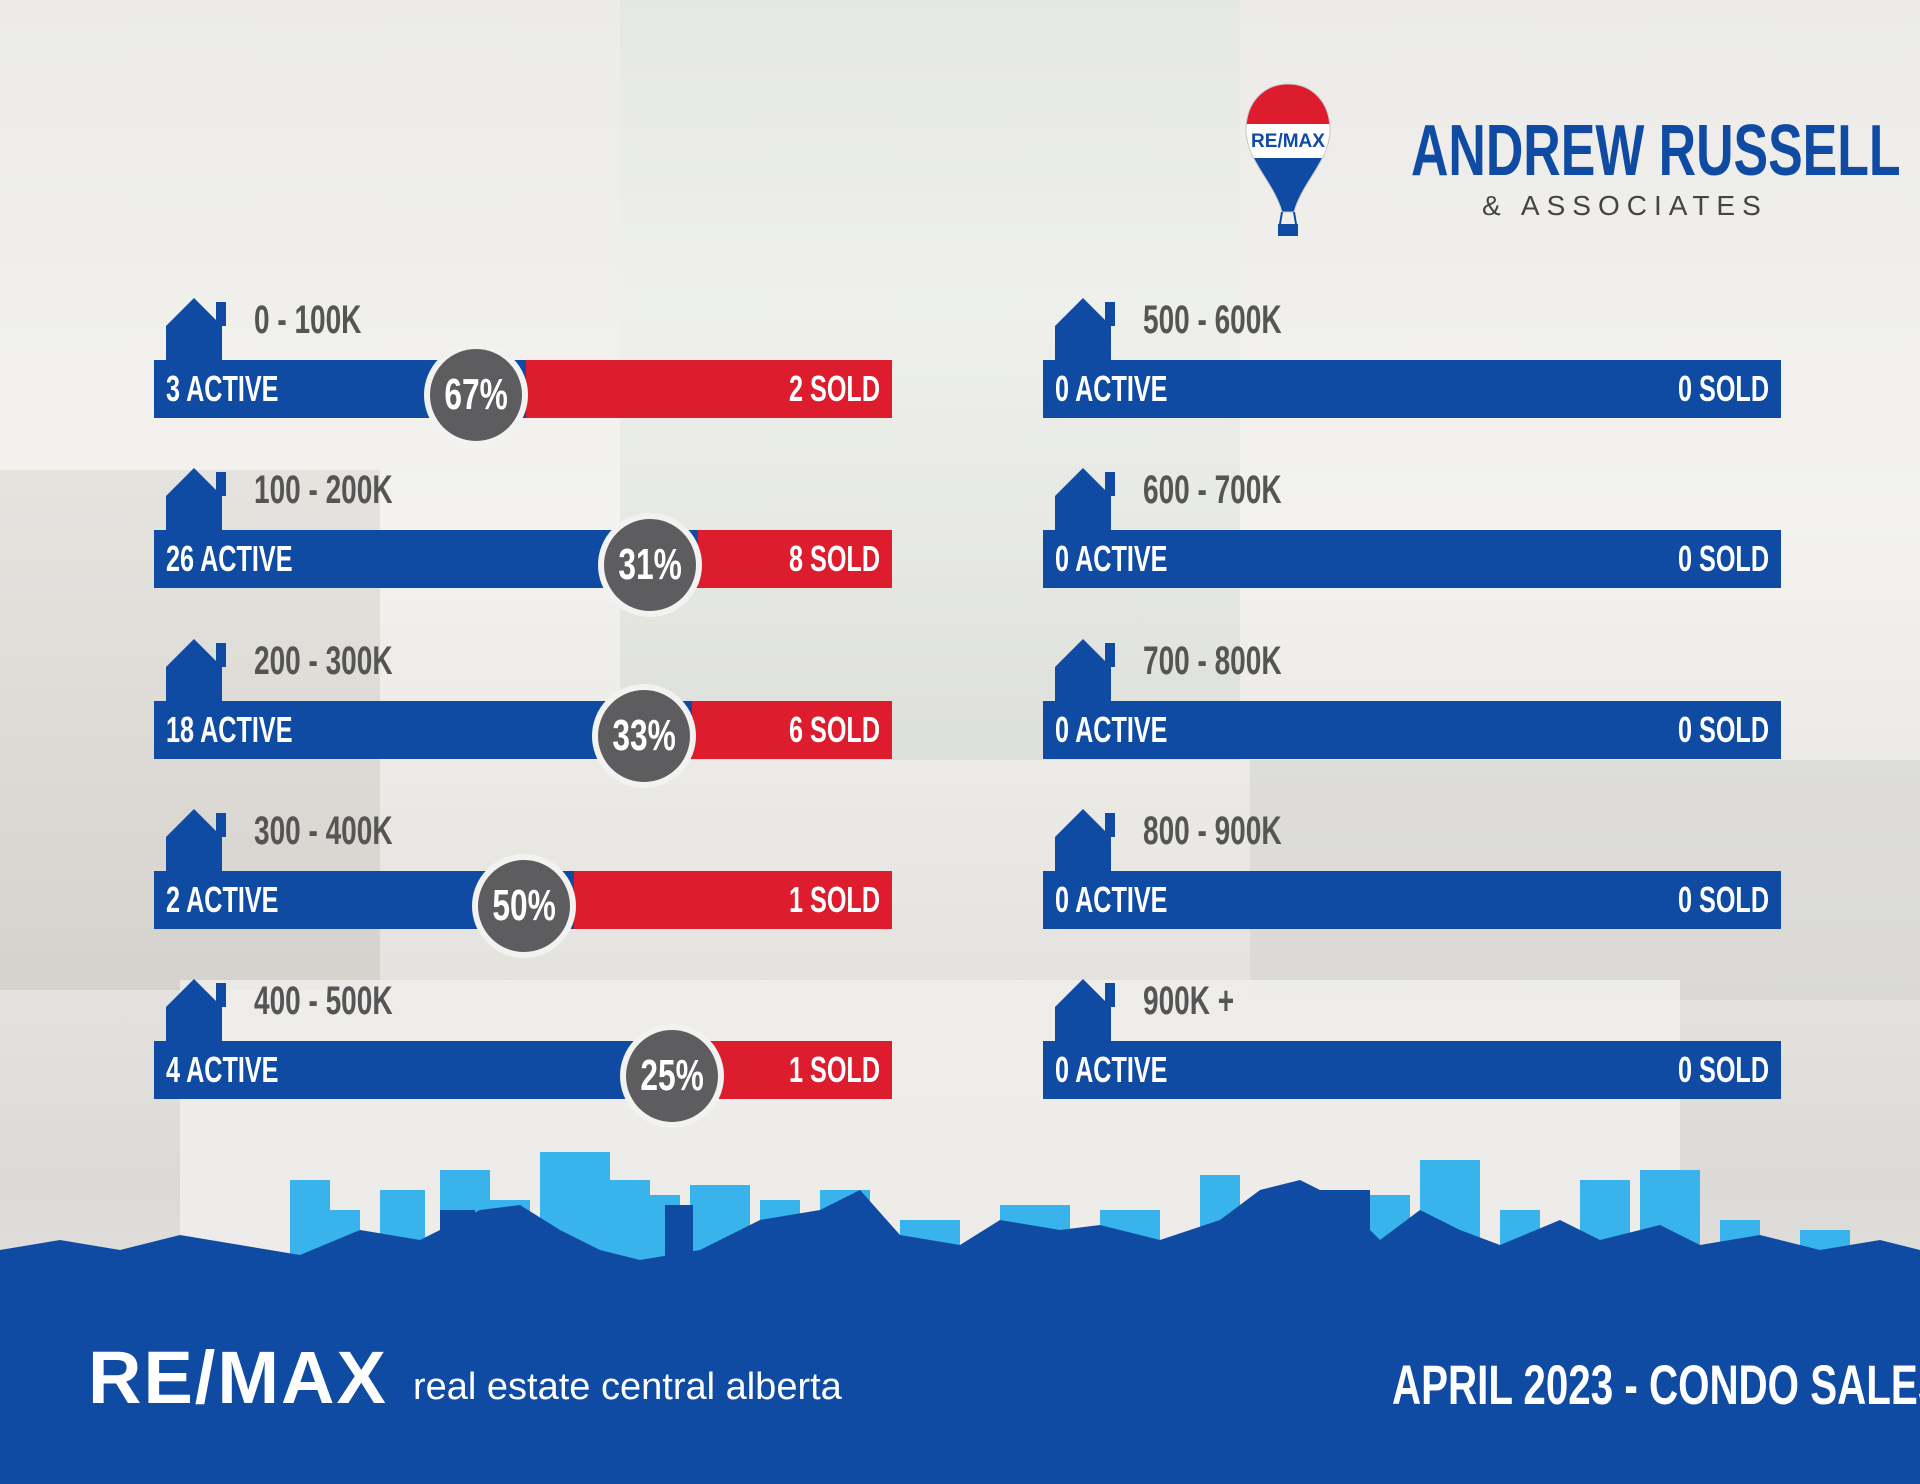 This screenshot has width=1920, height=1484. I want to click on sold-count: 2 SOLD, so click(834, 388).